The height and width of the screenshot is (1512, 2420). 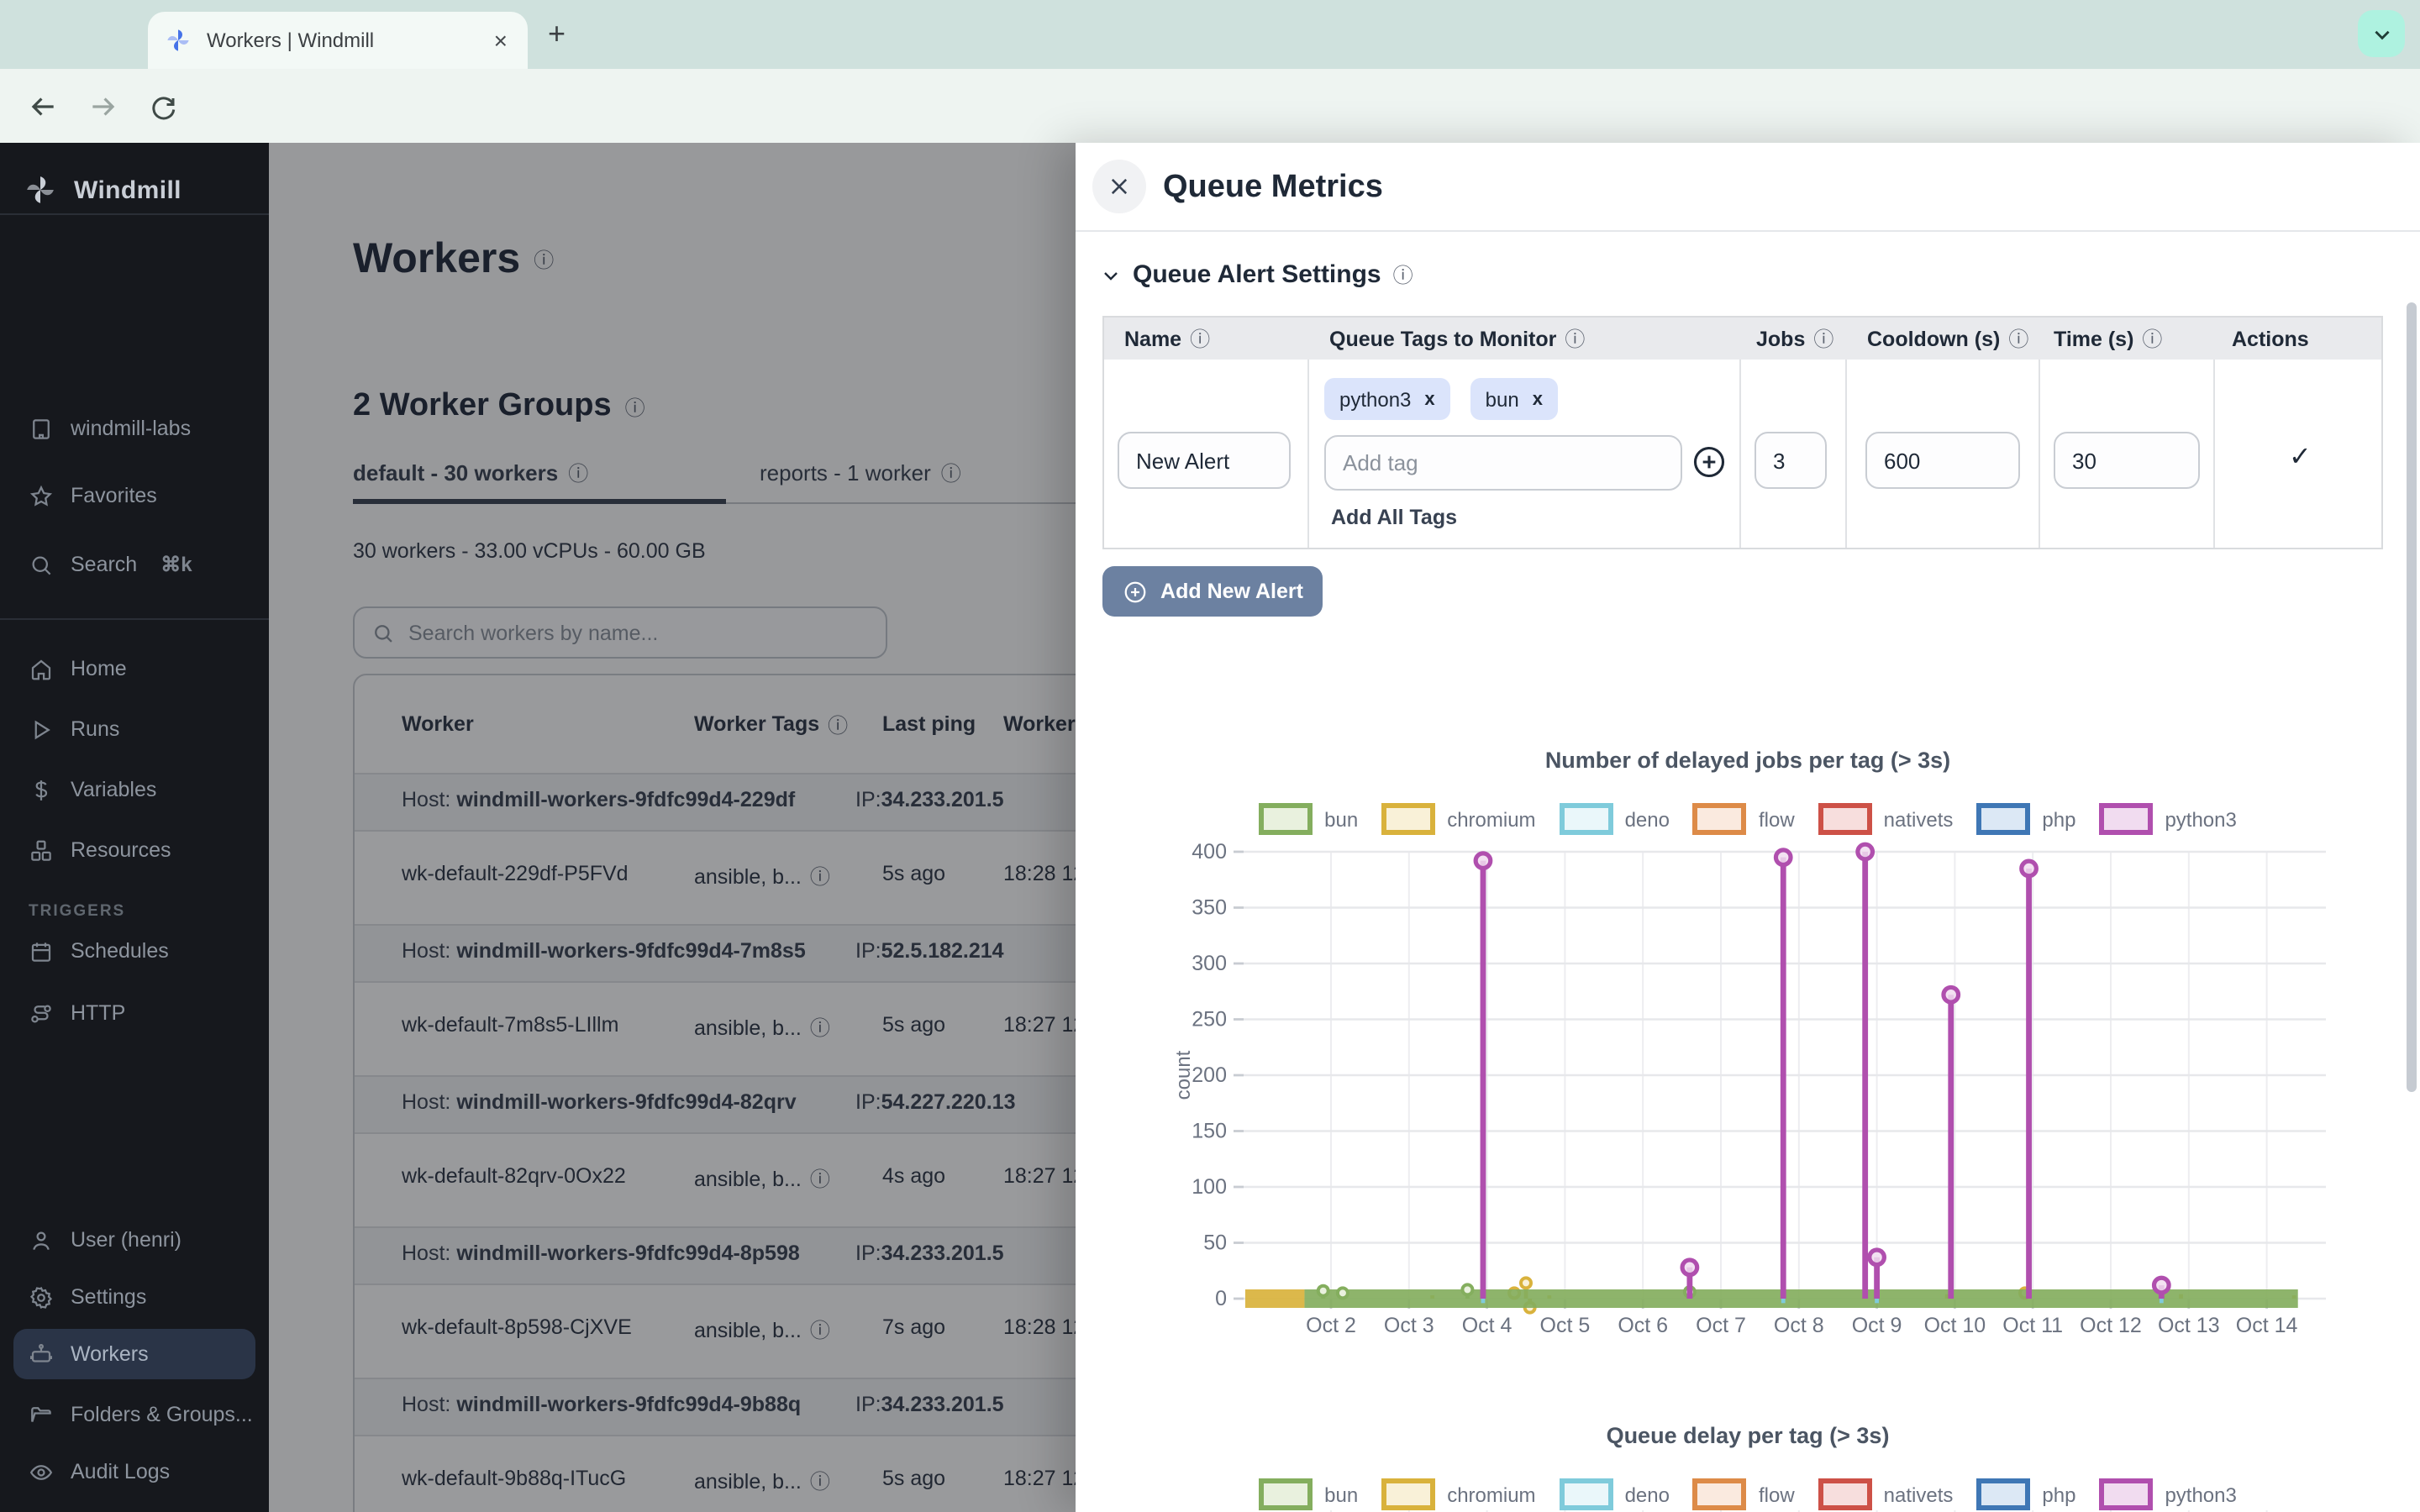 What do you see at coordinates (861, 473) in the screenshot?
I see `tab-reports-group: reports - 1 worker ⓘ` at bounding box center [861, 473].